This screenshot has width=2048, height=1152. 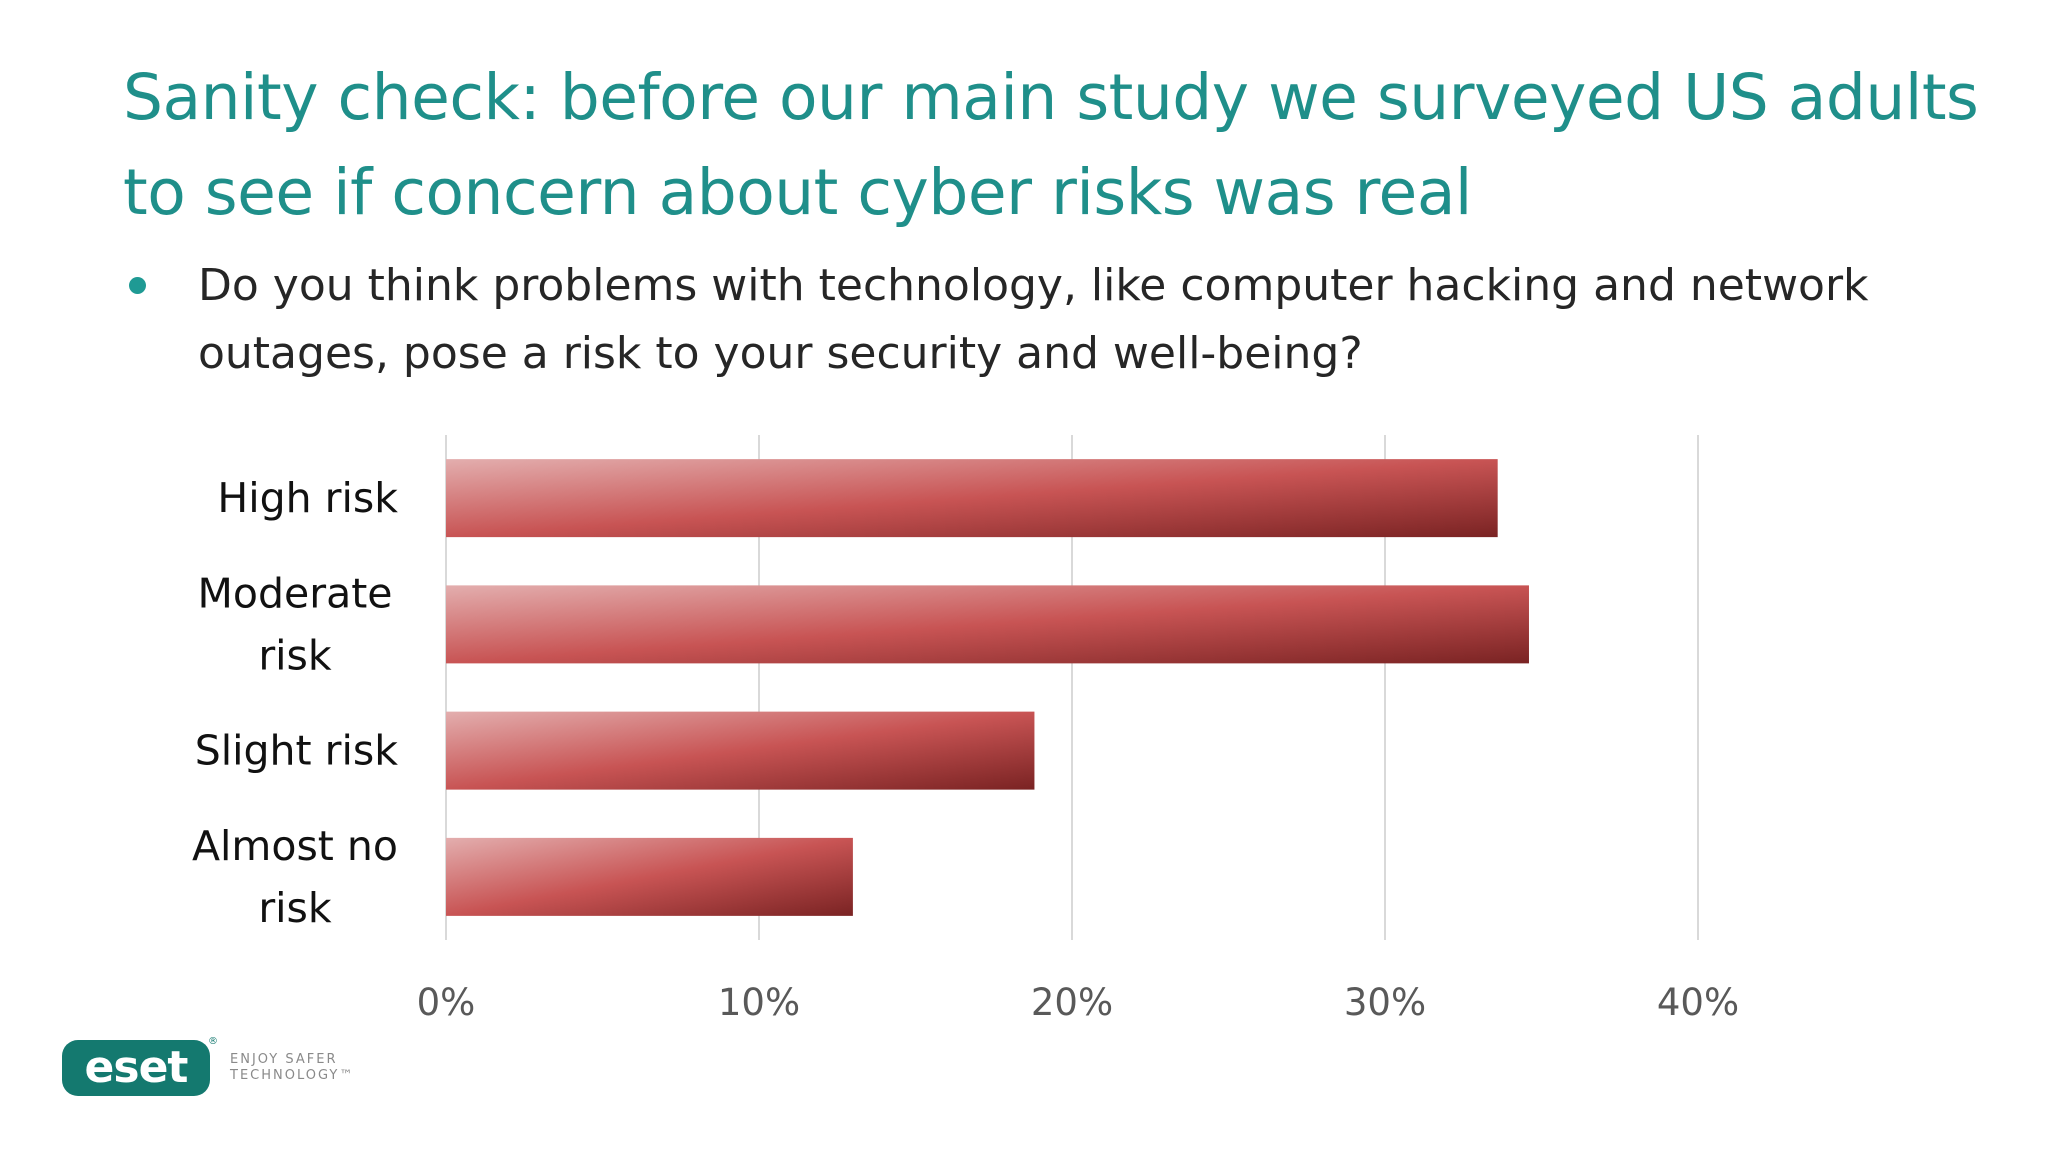 I want to click on trademark-icon: ®, so click(x=213, y=1041).